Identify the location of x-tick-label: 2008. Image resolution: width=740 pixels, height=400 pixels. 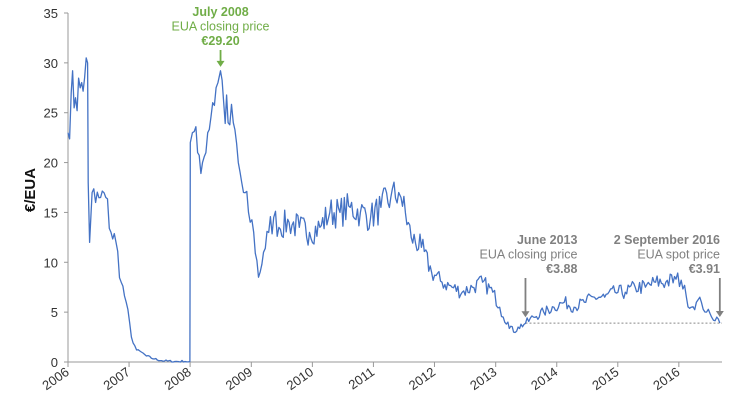
(178, 378).